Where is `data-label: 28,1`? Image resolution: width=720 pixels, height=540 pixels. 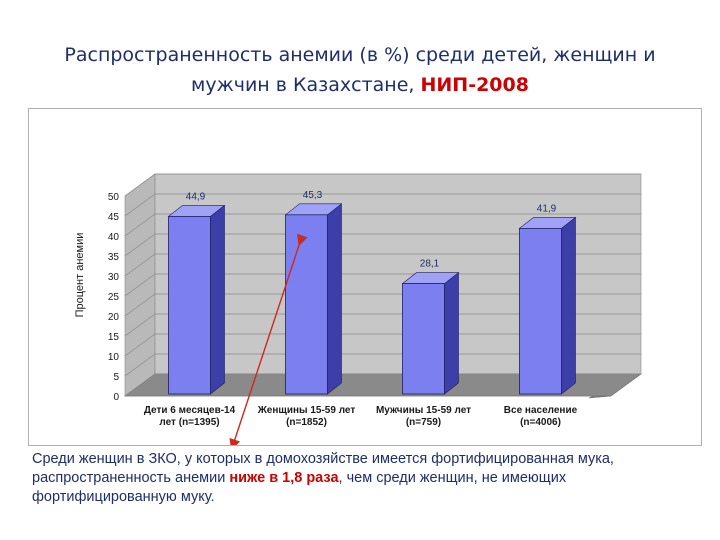
data-label: 28,1 is located at coordinates (430, 264).